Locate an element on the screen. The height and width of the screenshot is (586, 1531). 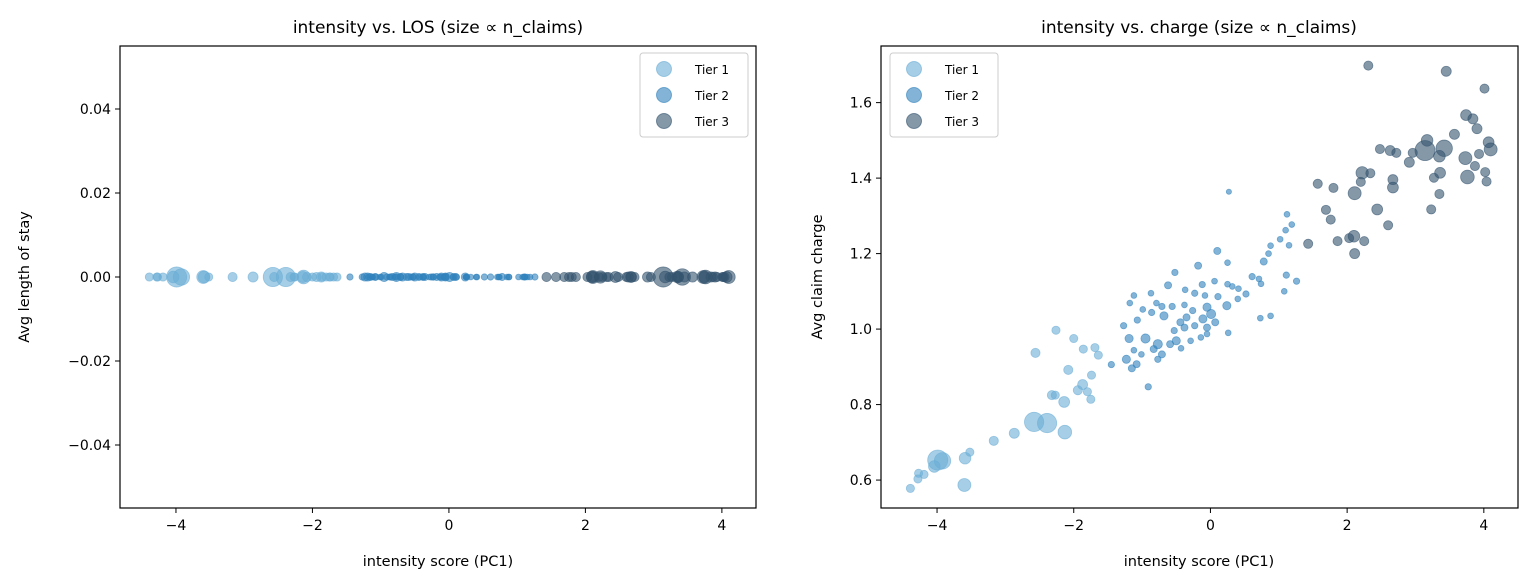
y-tick-label: 0.6 is located at coordinates (861, 481).